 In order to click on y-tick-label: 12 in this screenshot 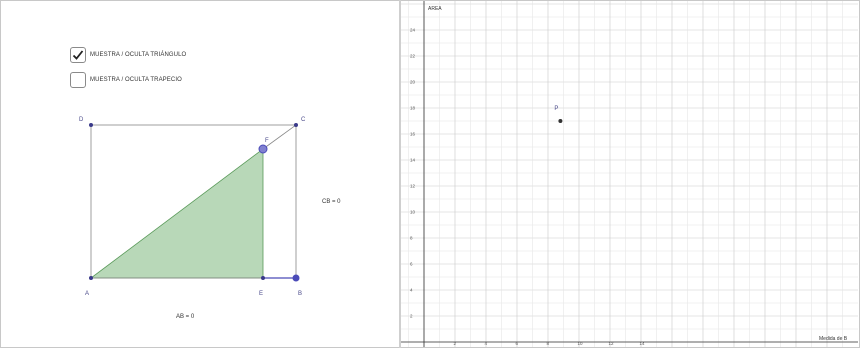, I will do `click(413, 186)`.